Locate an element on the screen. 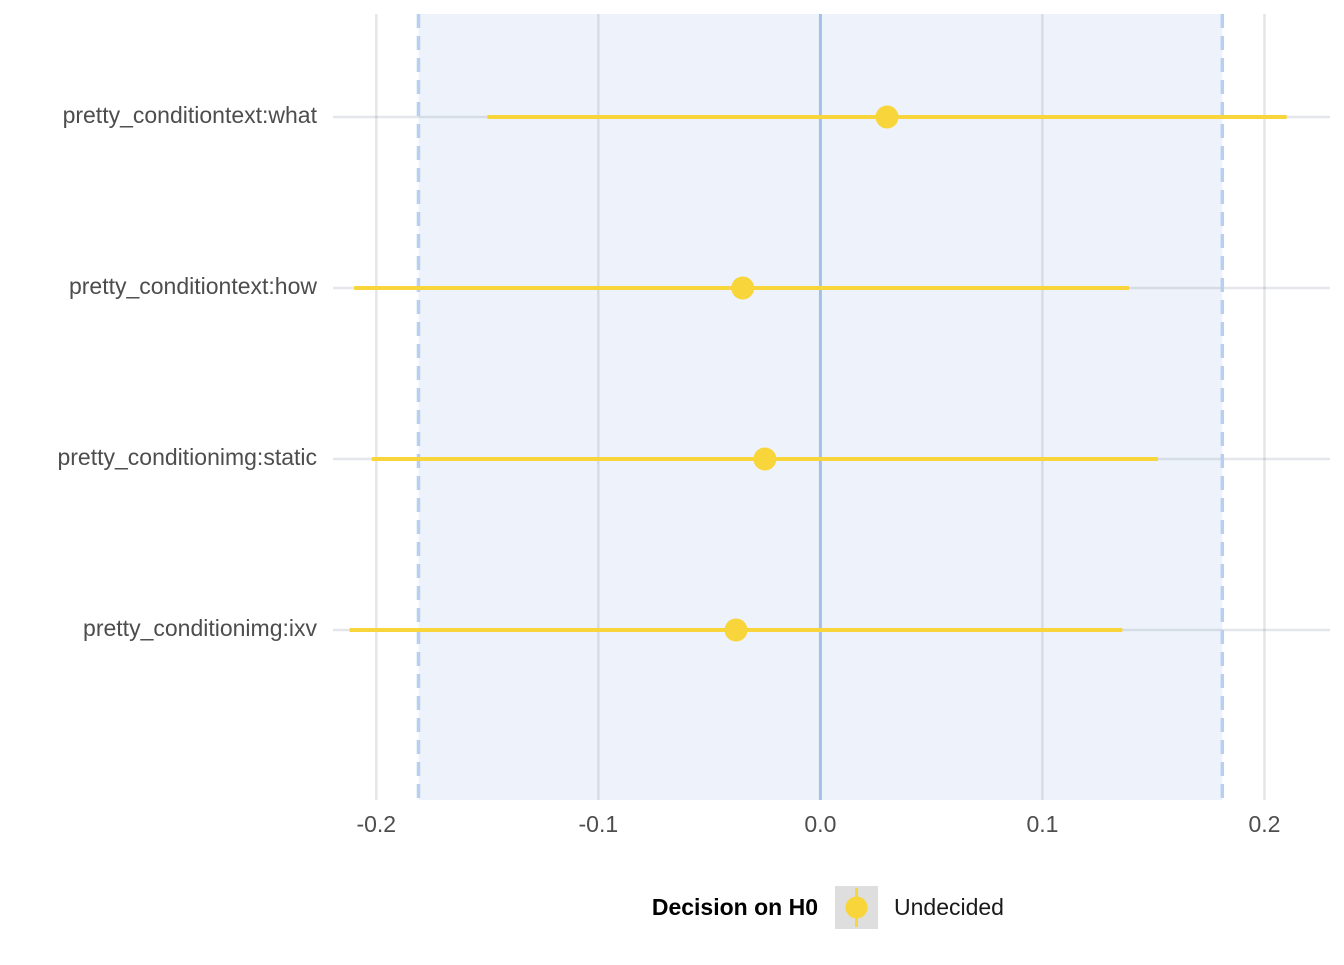 The image size is (1344, 965). y-tick-label: pretty_conditiontext:how is located at coordinates (193, 286).